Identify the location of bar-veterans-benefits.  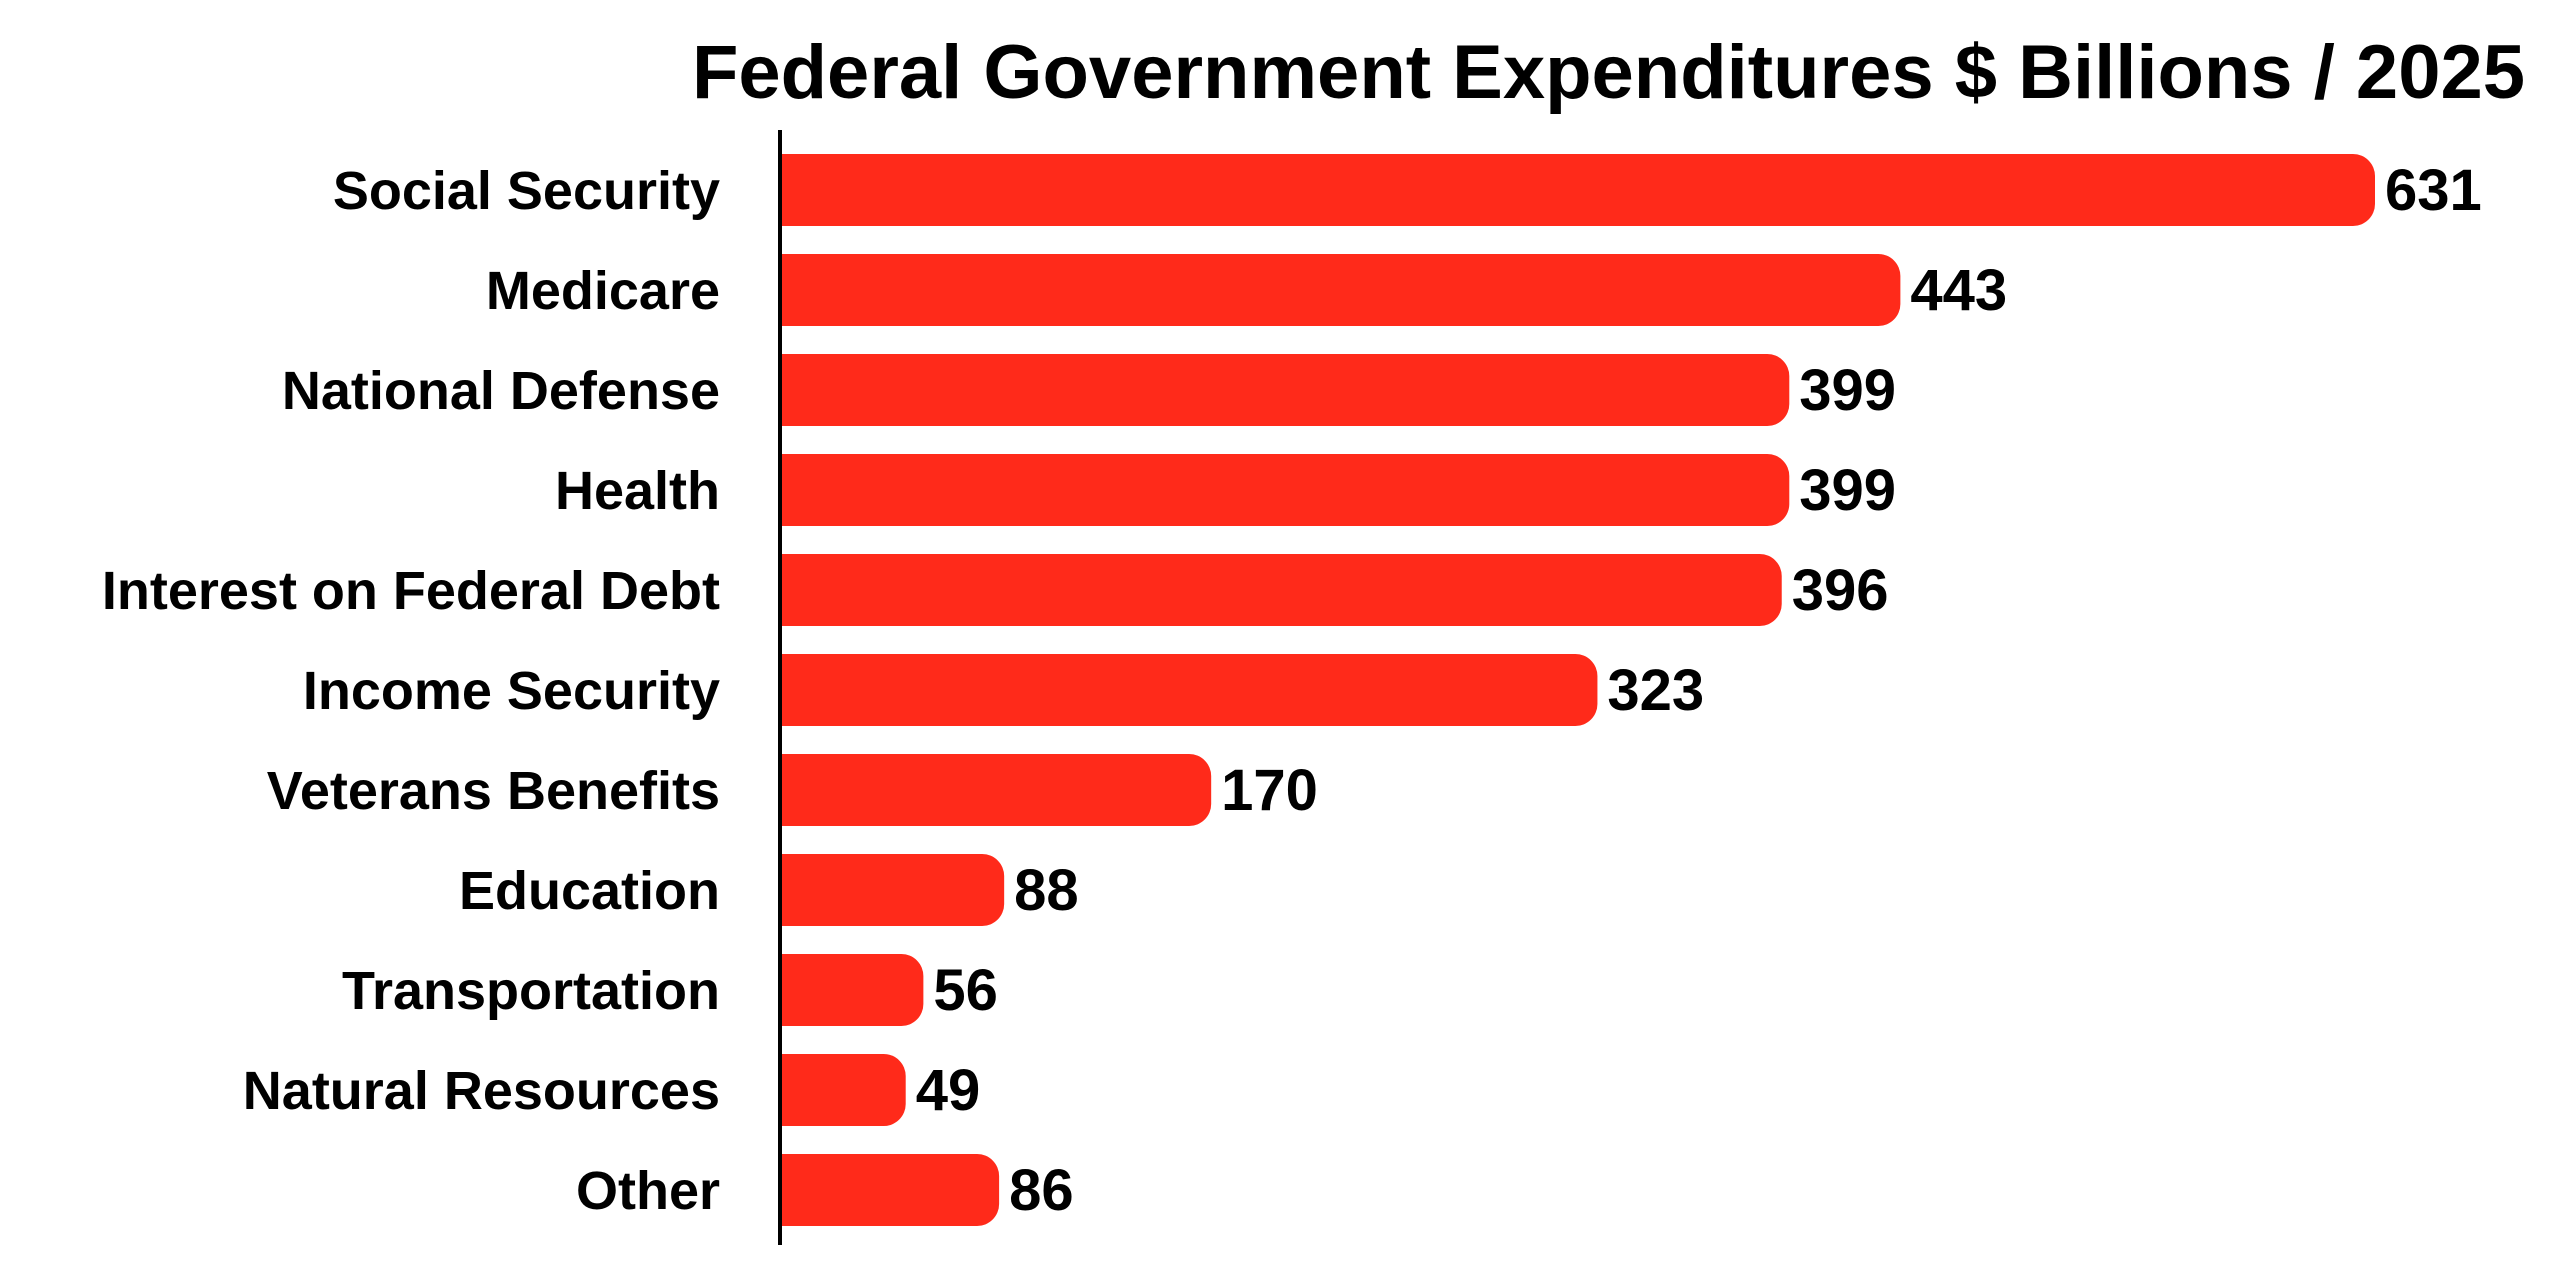
(997, 790).